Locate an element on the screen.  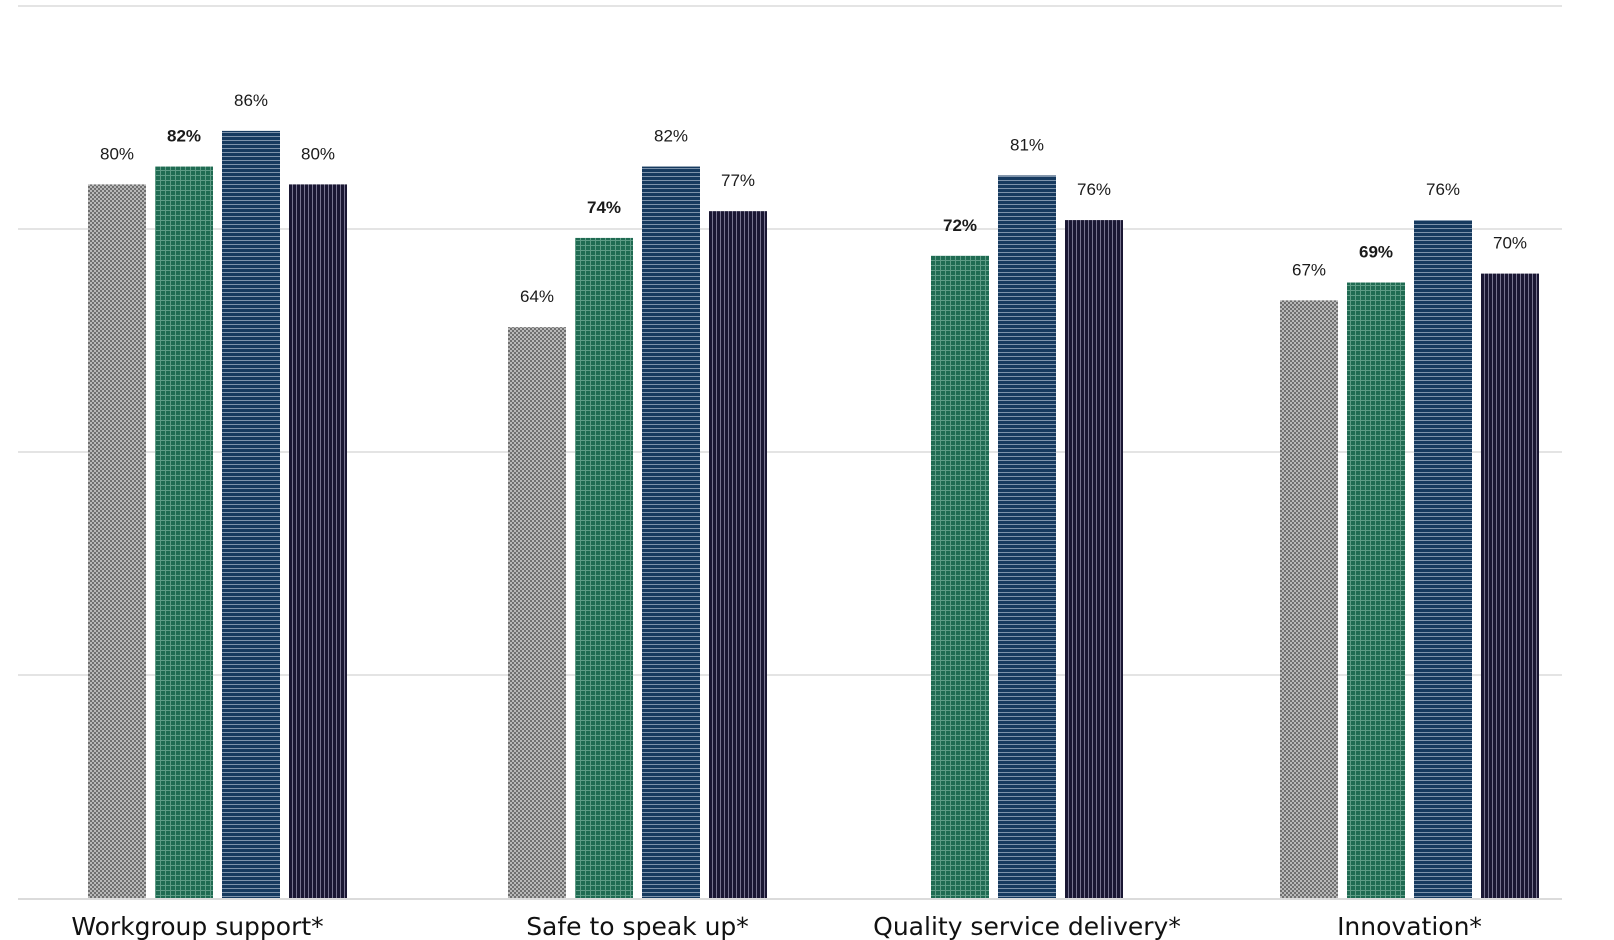
category-label: Innovation* is located at coordinates (1409, 926).